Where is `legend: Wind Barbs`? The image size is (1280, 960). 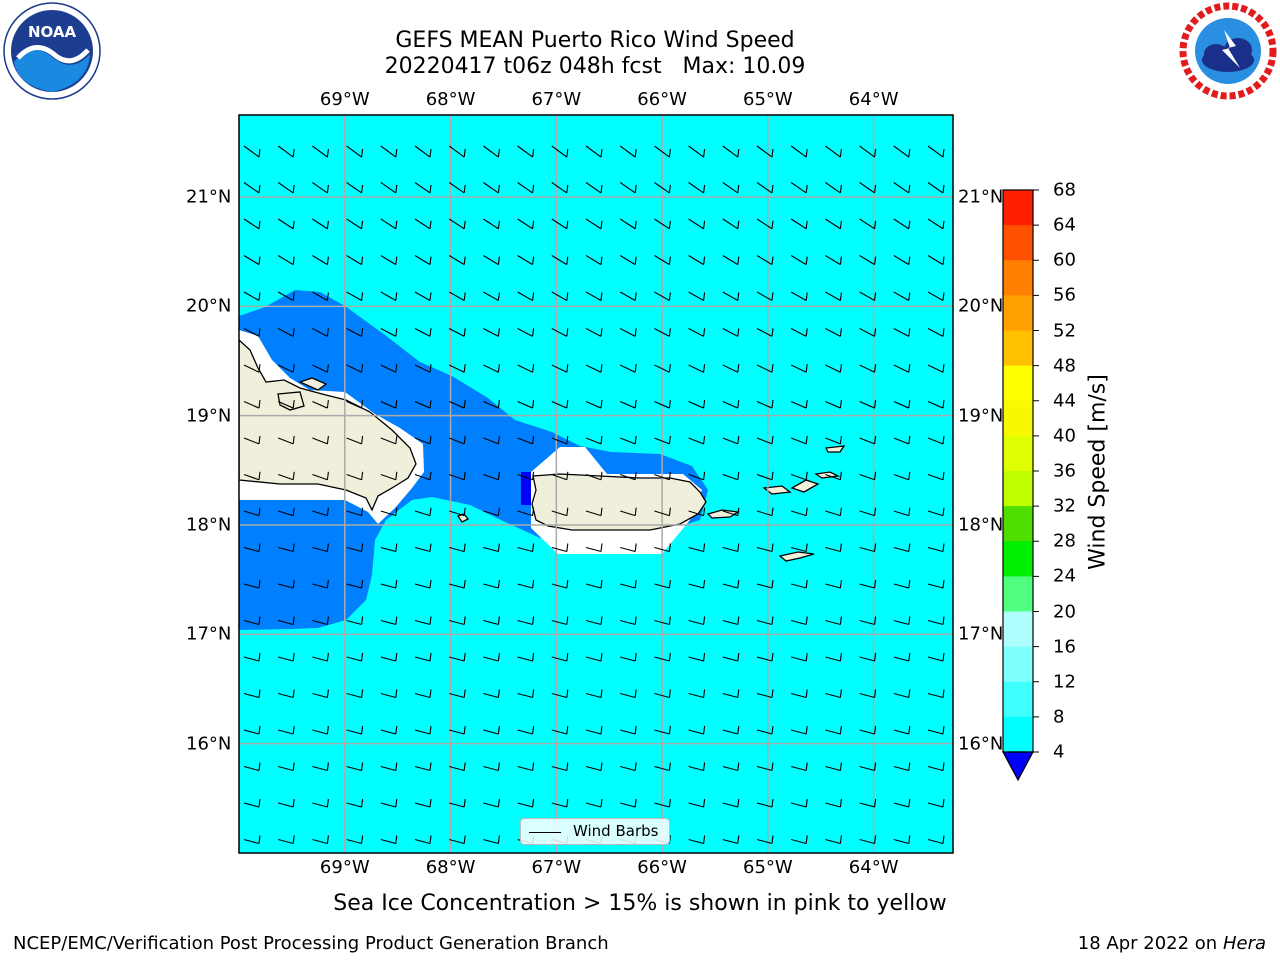 legend: Wind Barbs is located at coordinates (595, 831).